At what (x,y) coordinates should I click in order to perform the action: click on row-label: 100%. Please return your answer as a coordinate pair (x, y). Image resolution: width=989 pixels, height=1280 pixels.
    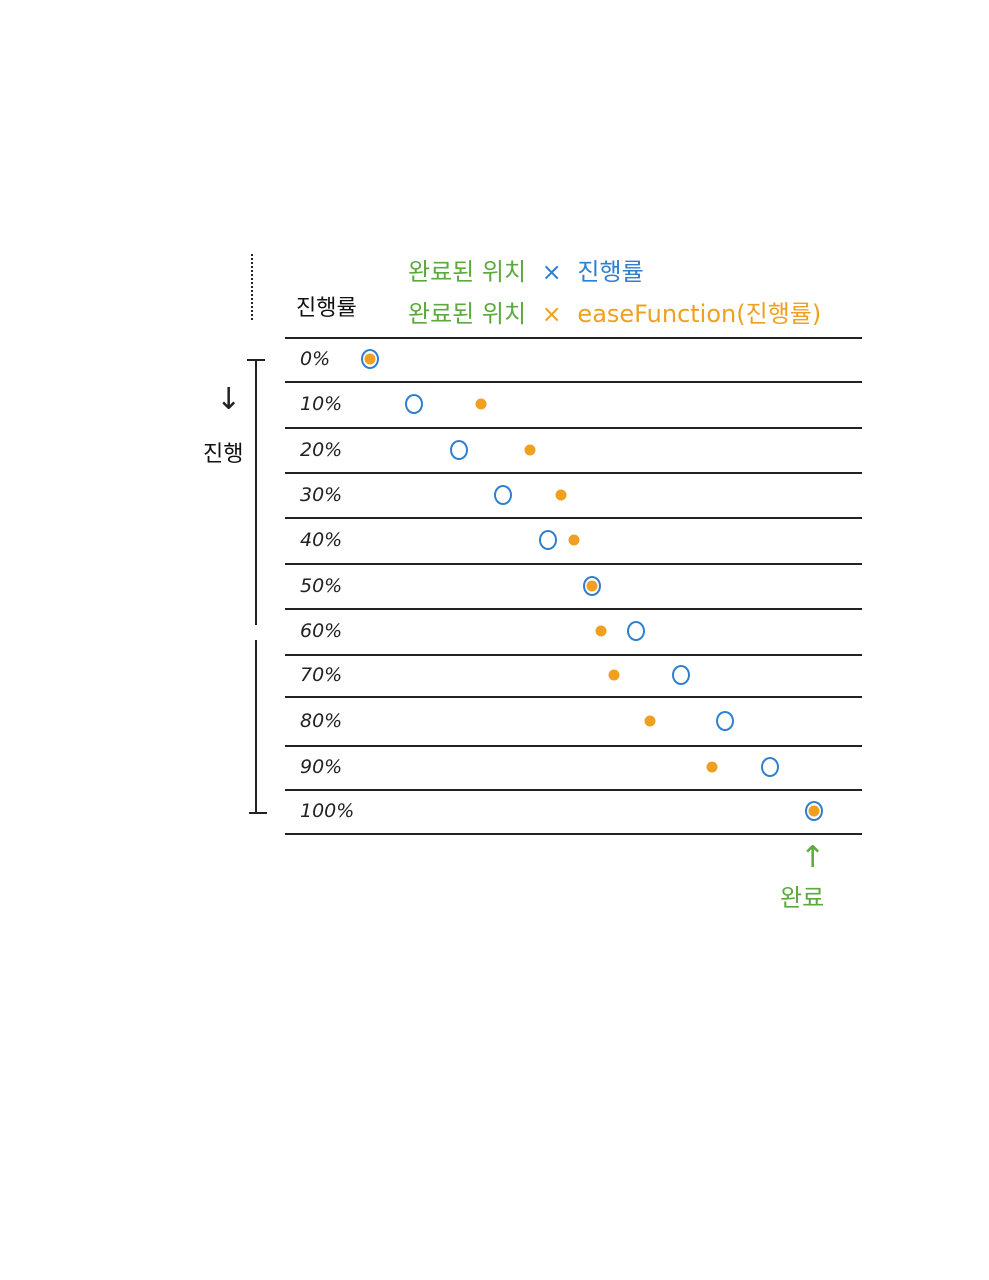
    Looking at the image, I should click on (327, 811).